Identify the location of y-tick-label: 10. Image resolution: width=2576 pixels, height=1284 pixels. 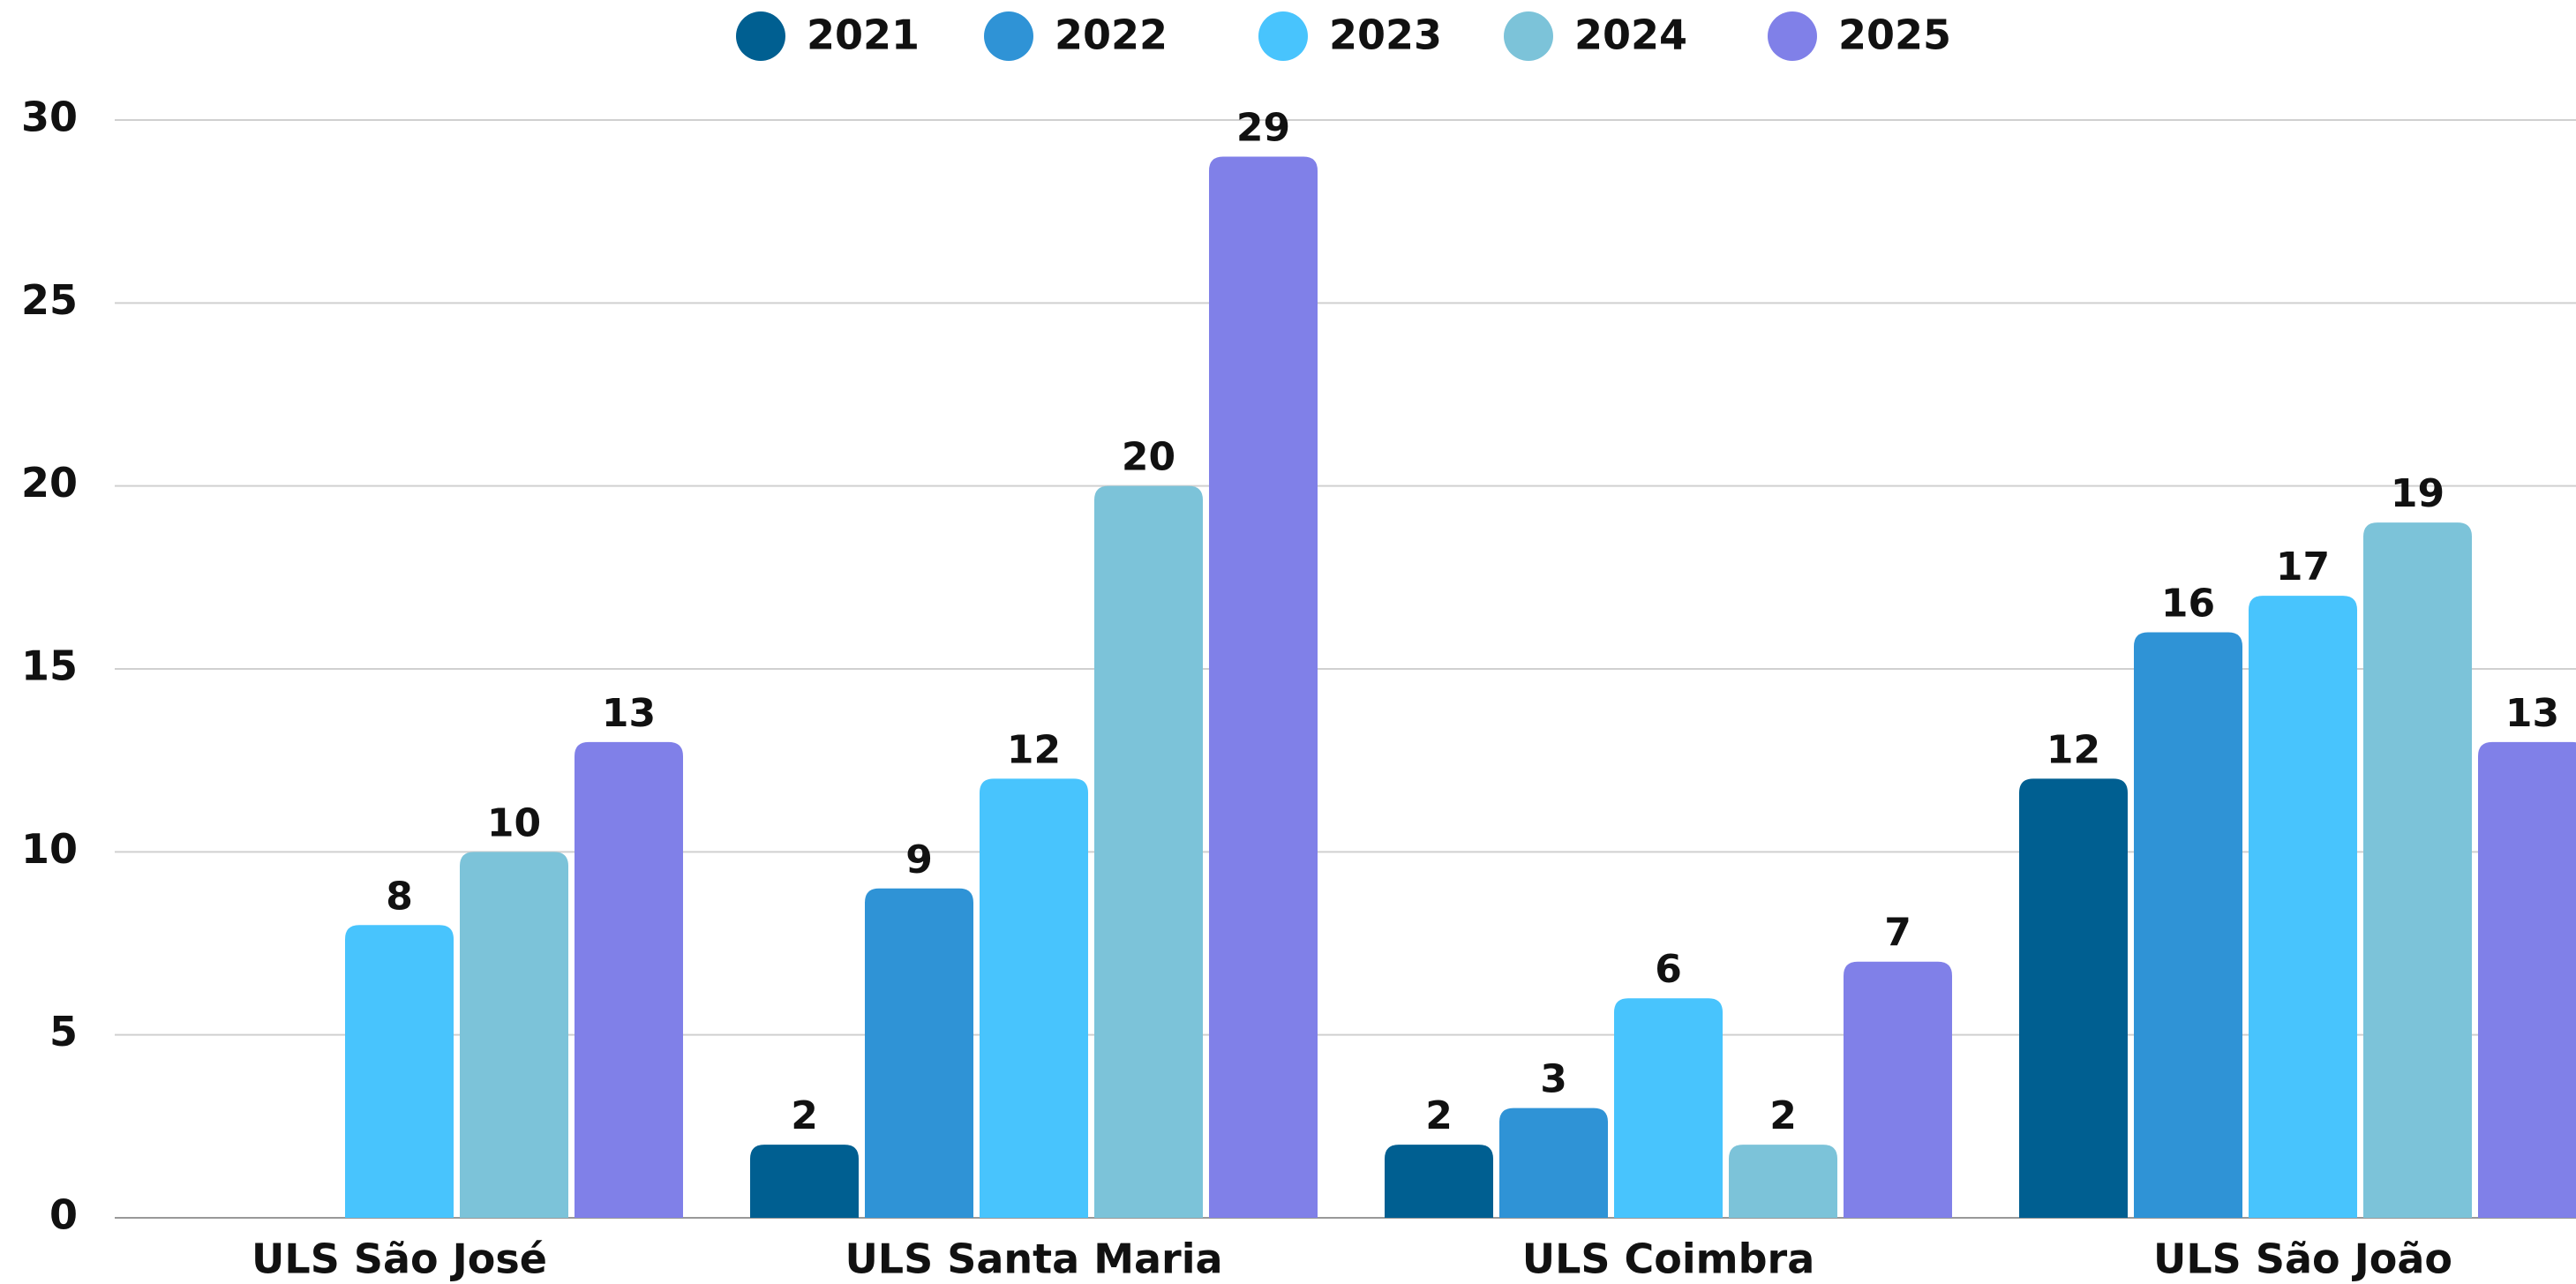
(49, 849).